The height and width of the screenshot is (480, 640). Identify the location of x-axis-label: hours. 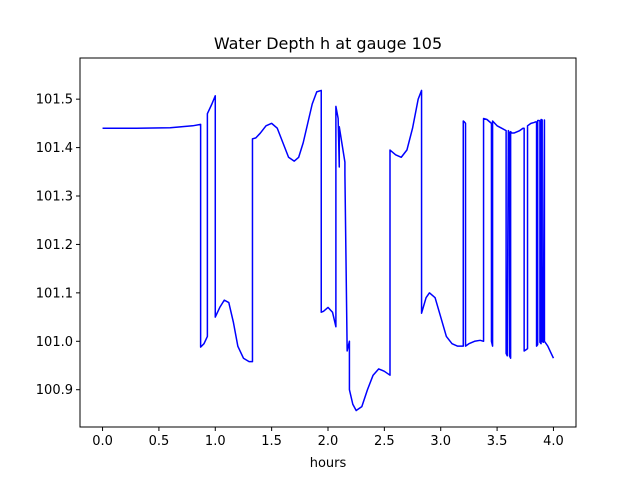
(328, 463).